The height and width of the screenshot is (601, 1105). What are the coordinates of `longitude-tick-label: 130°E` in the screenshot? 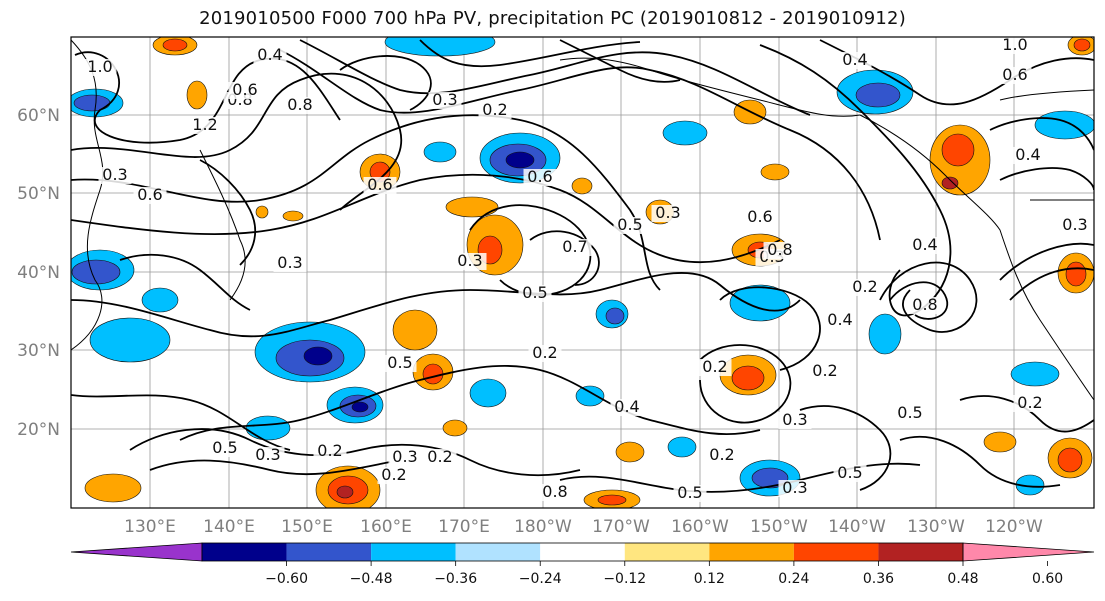 It's located at (150, 527).